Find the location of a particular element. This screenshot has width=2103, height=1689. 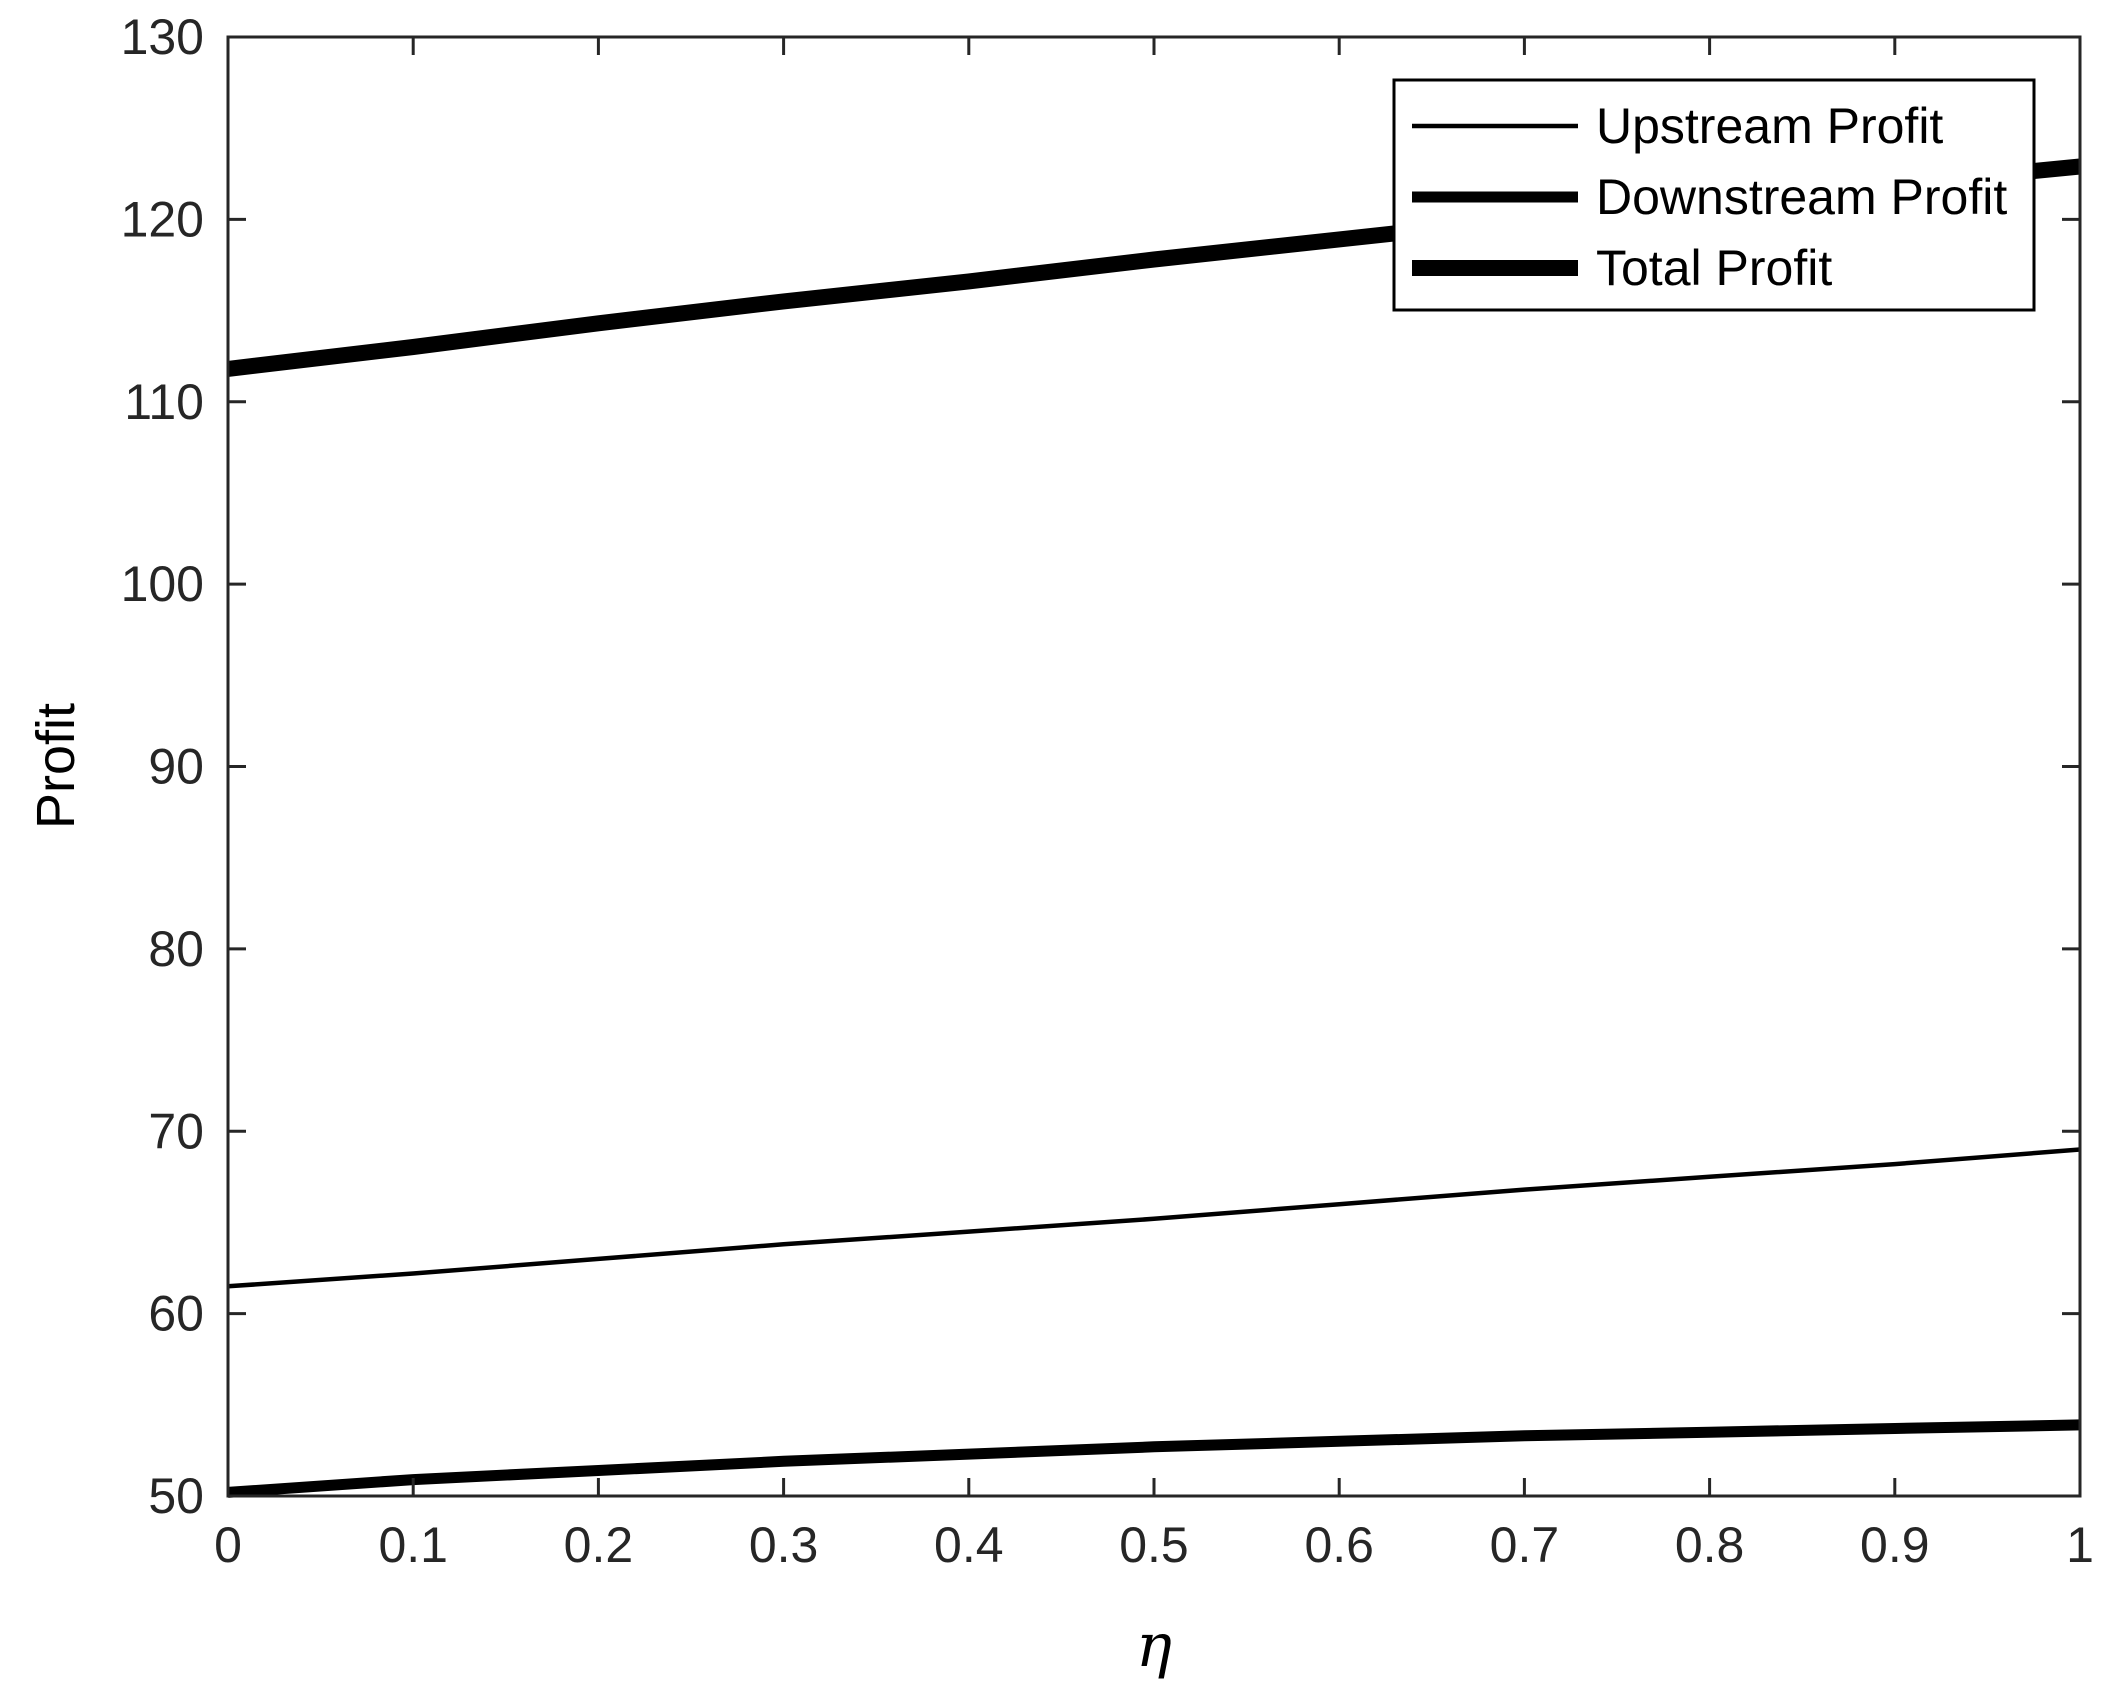

y-axis-label: Profit is located at coordinates (56, 766).